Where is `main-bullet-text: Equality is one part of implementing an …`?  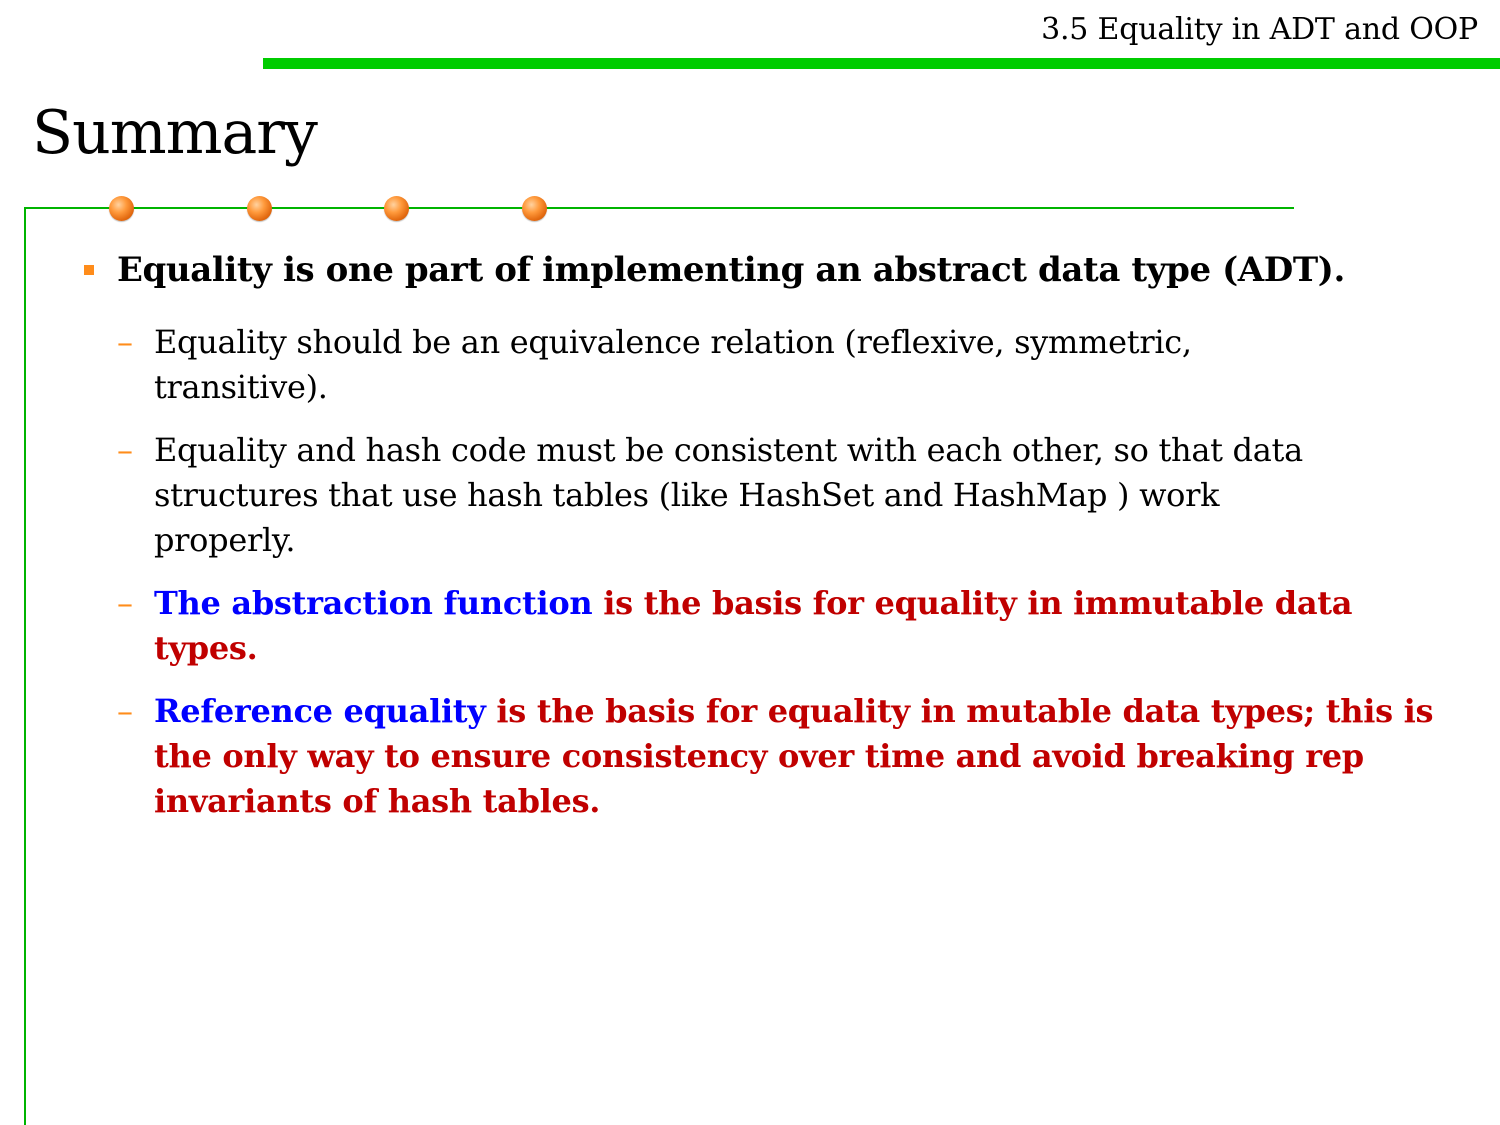 main-bullet-text: Equality is one part of implementing an … is located at coordinates (731, 270).